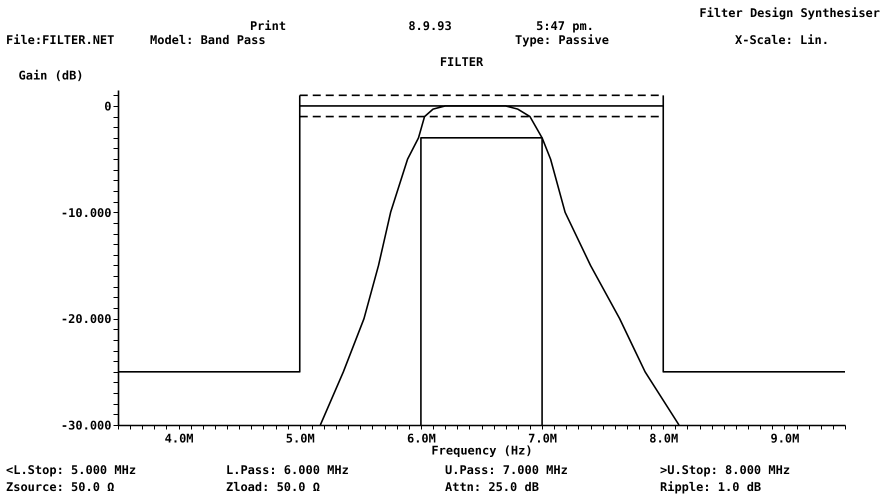 This screenshot has height=501, width=885. I want to click on text: >U.Stop: 8.000 MHz, so click(725, 470).